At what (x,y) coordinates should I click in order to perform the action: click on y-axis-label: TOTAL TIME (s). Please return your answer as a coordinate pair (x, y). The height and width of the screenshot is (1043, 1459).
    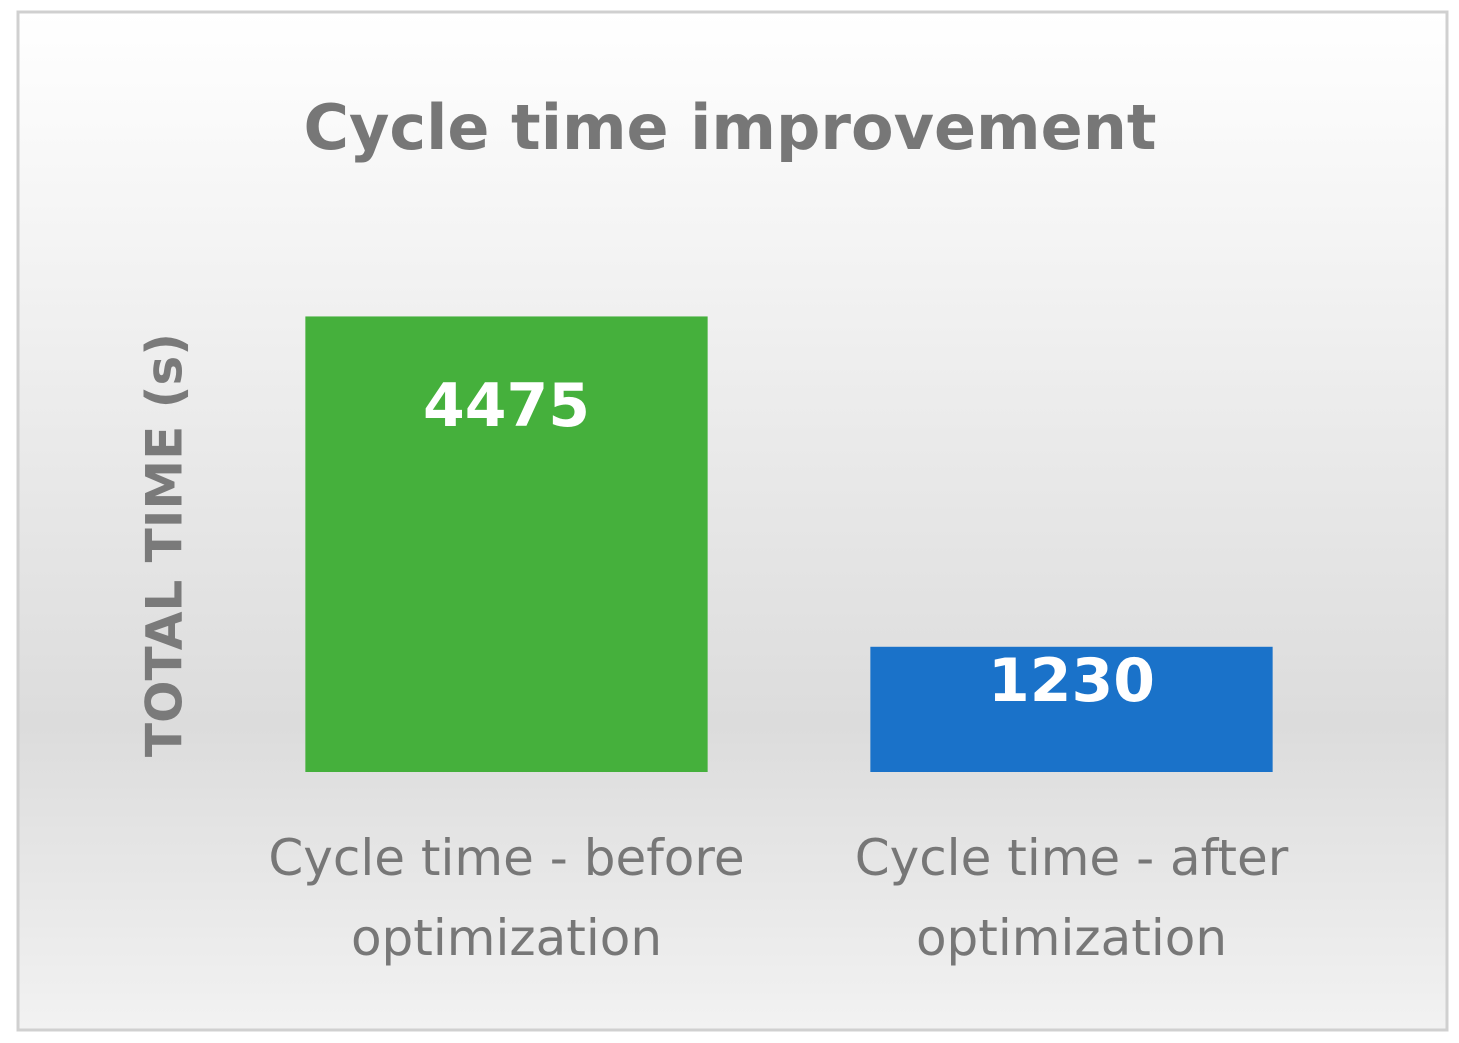
    Looking at the image, I should click on (165, 545).